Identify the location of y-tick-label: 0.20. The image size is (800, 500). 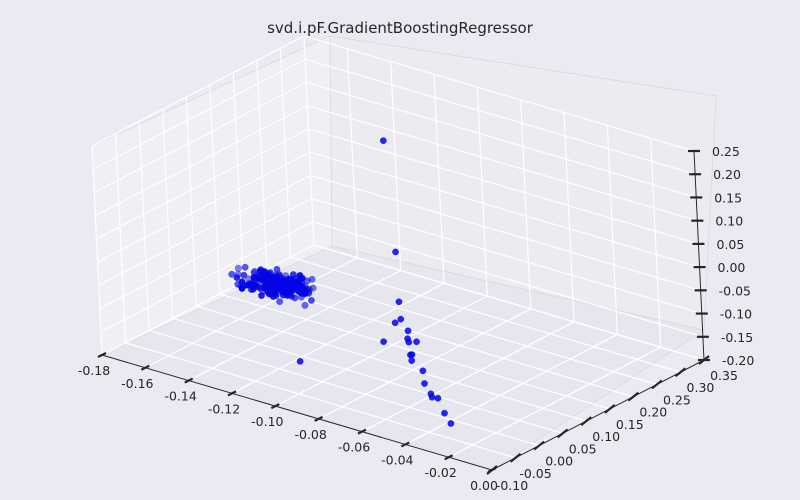
(653, 412).